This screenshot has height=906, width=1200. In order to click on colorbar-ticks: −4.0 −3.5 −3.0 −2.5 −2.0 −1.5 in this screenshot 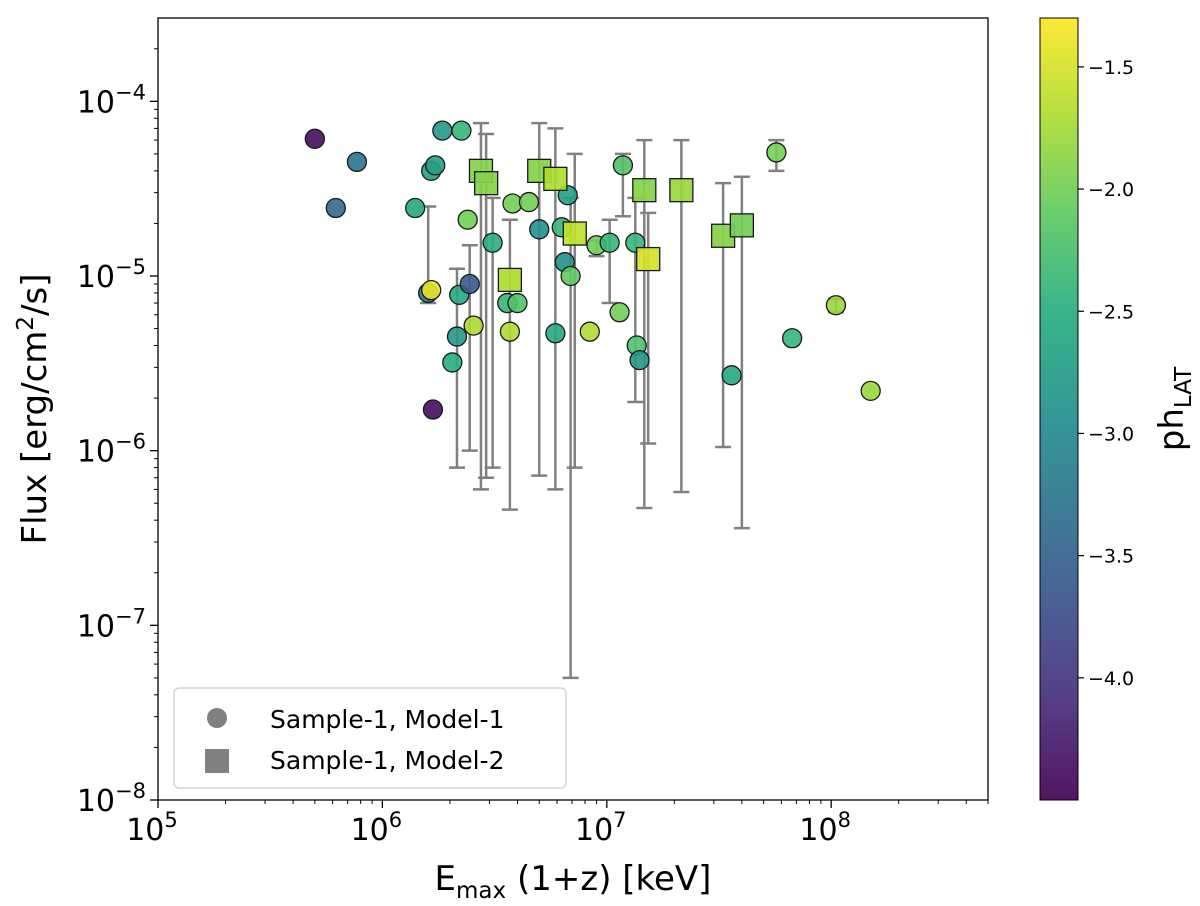, I will do `click(1106, 373)`.